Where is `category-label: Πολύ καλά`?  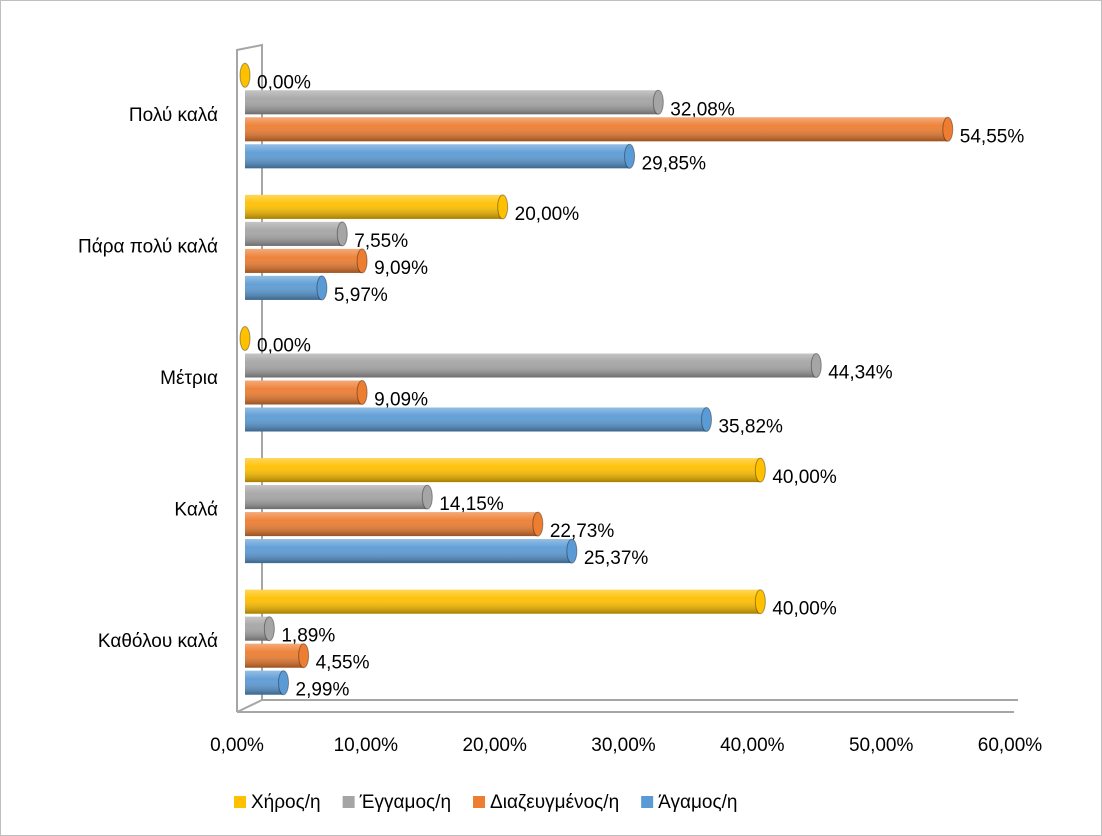 category-label: Πολύ καλά is located at coordinates (173, 115).